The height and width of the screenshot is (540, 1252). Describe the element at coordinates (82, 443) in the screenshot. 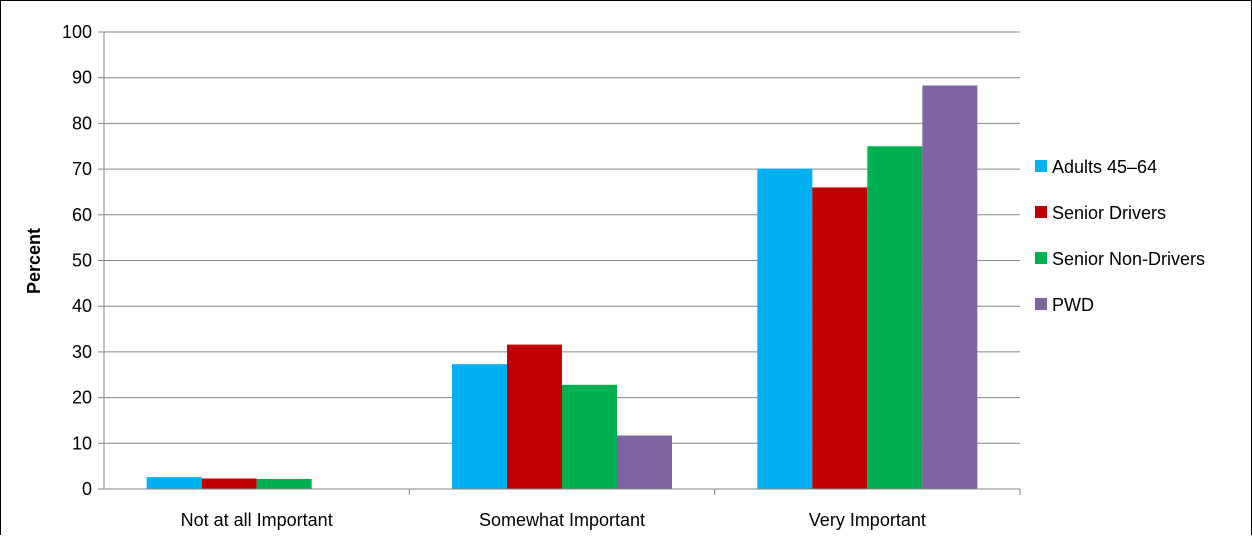

I see `y-tick-label: 10` at that location.